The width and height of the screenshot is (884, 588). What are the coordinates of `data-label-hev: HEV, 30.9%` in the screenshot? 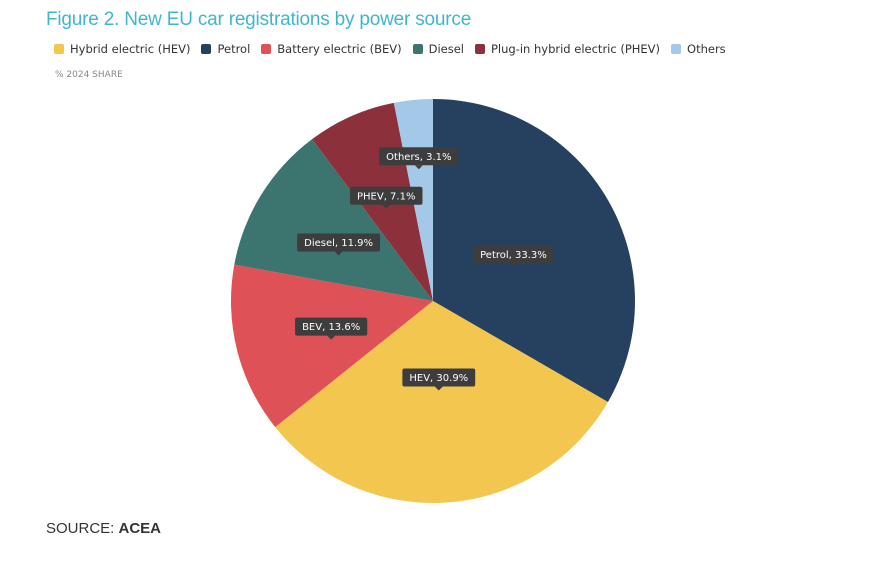 It's located at (439, 379).